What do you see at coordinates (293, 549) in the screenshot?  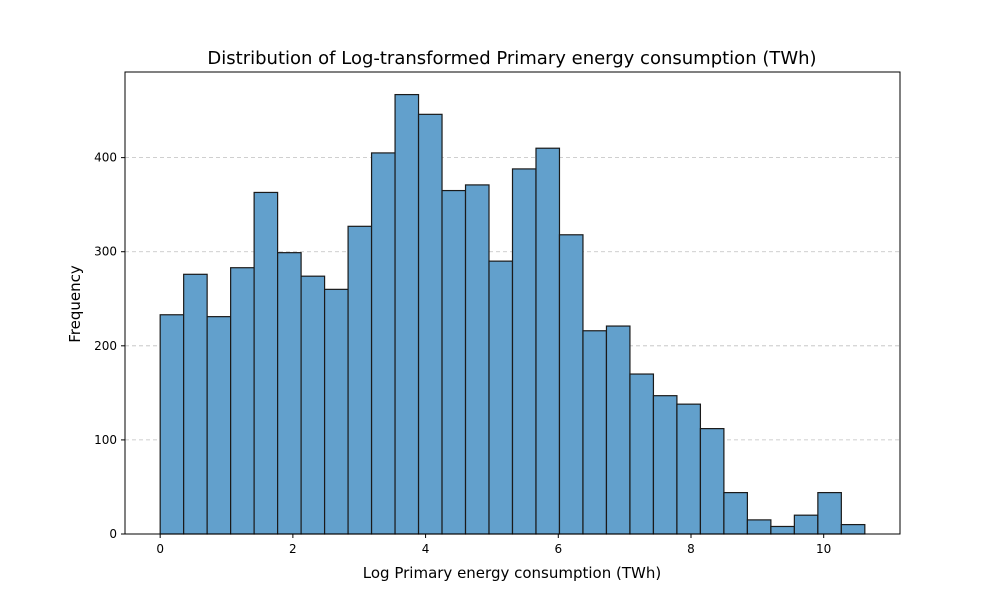 I see `x-tick-label: 2` at bounding box center [293, 549].